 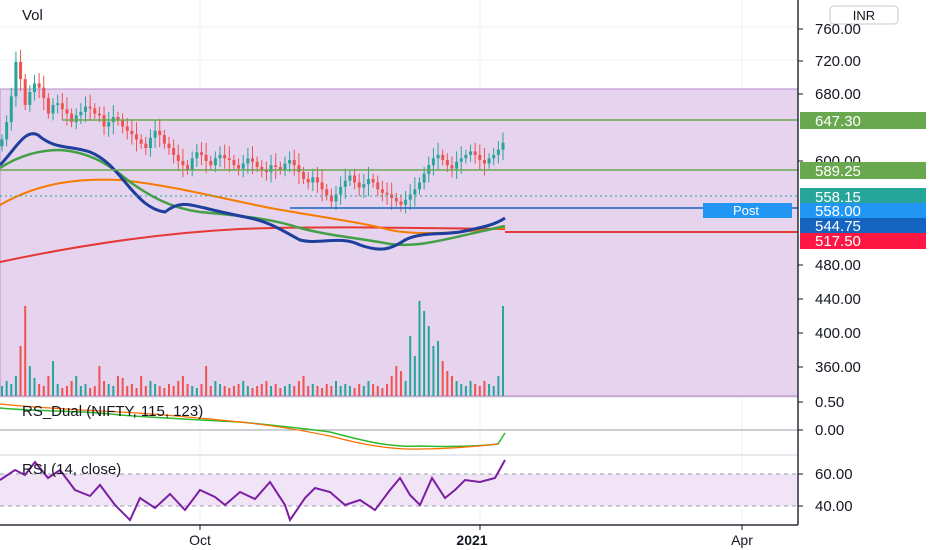 I want to click on tick-680: 680.00, so click(x=838, y=94).